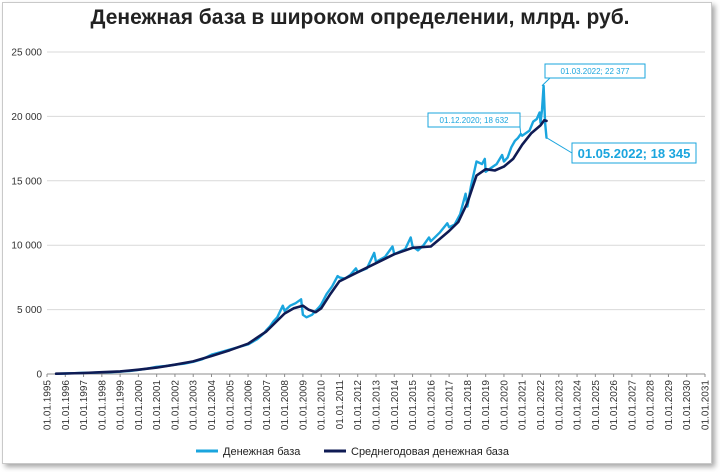 The image size is (720, 472). I want to click on x-tick-label: 01.01.2005, so click(230, 405).